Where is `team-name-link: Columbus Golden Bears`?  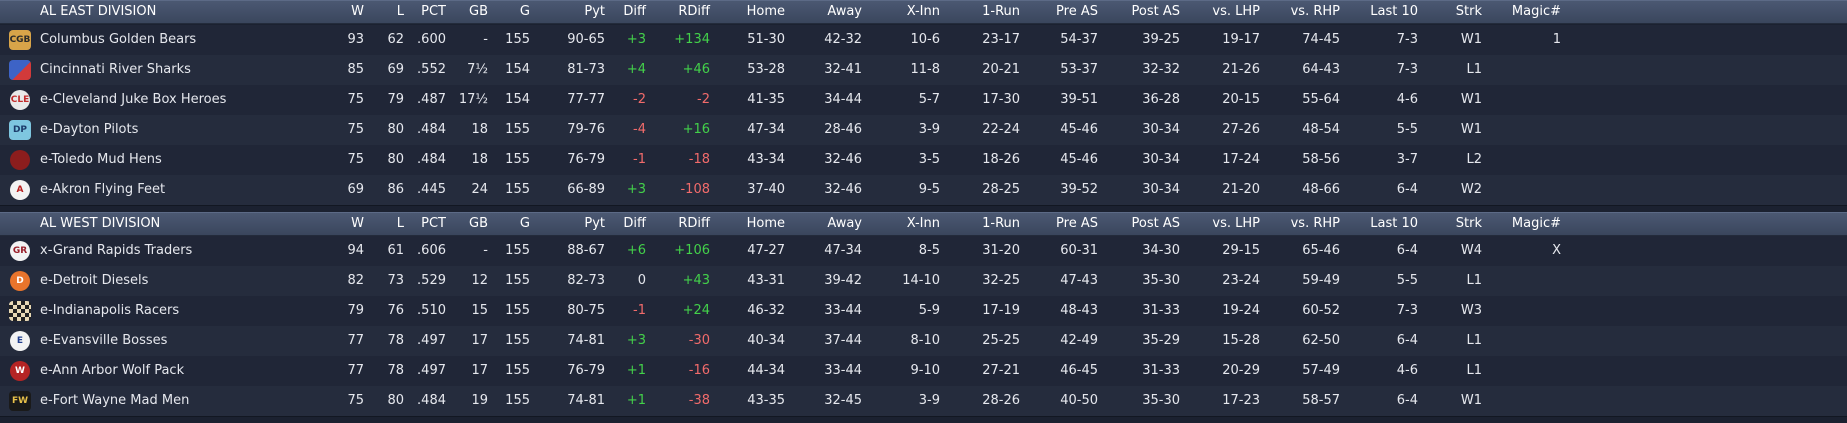 team-name-link: Columbus Golden Bears is located at coordinates (118, 39).